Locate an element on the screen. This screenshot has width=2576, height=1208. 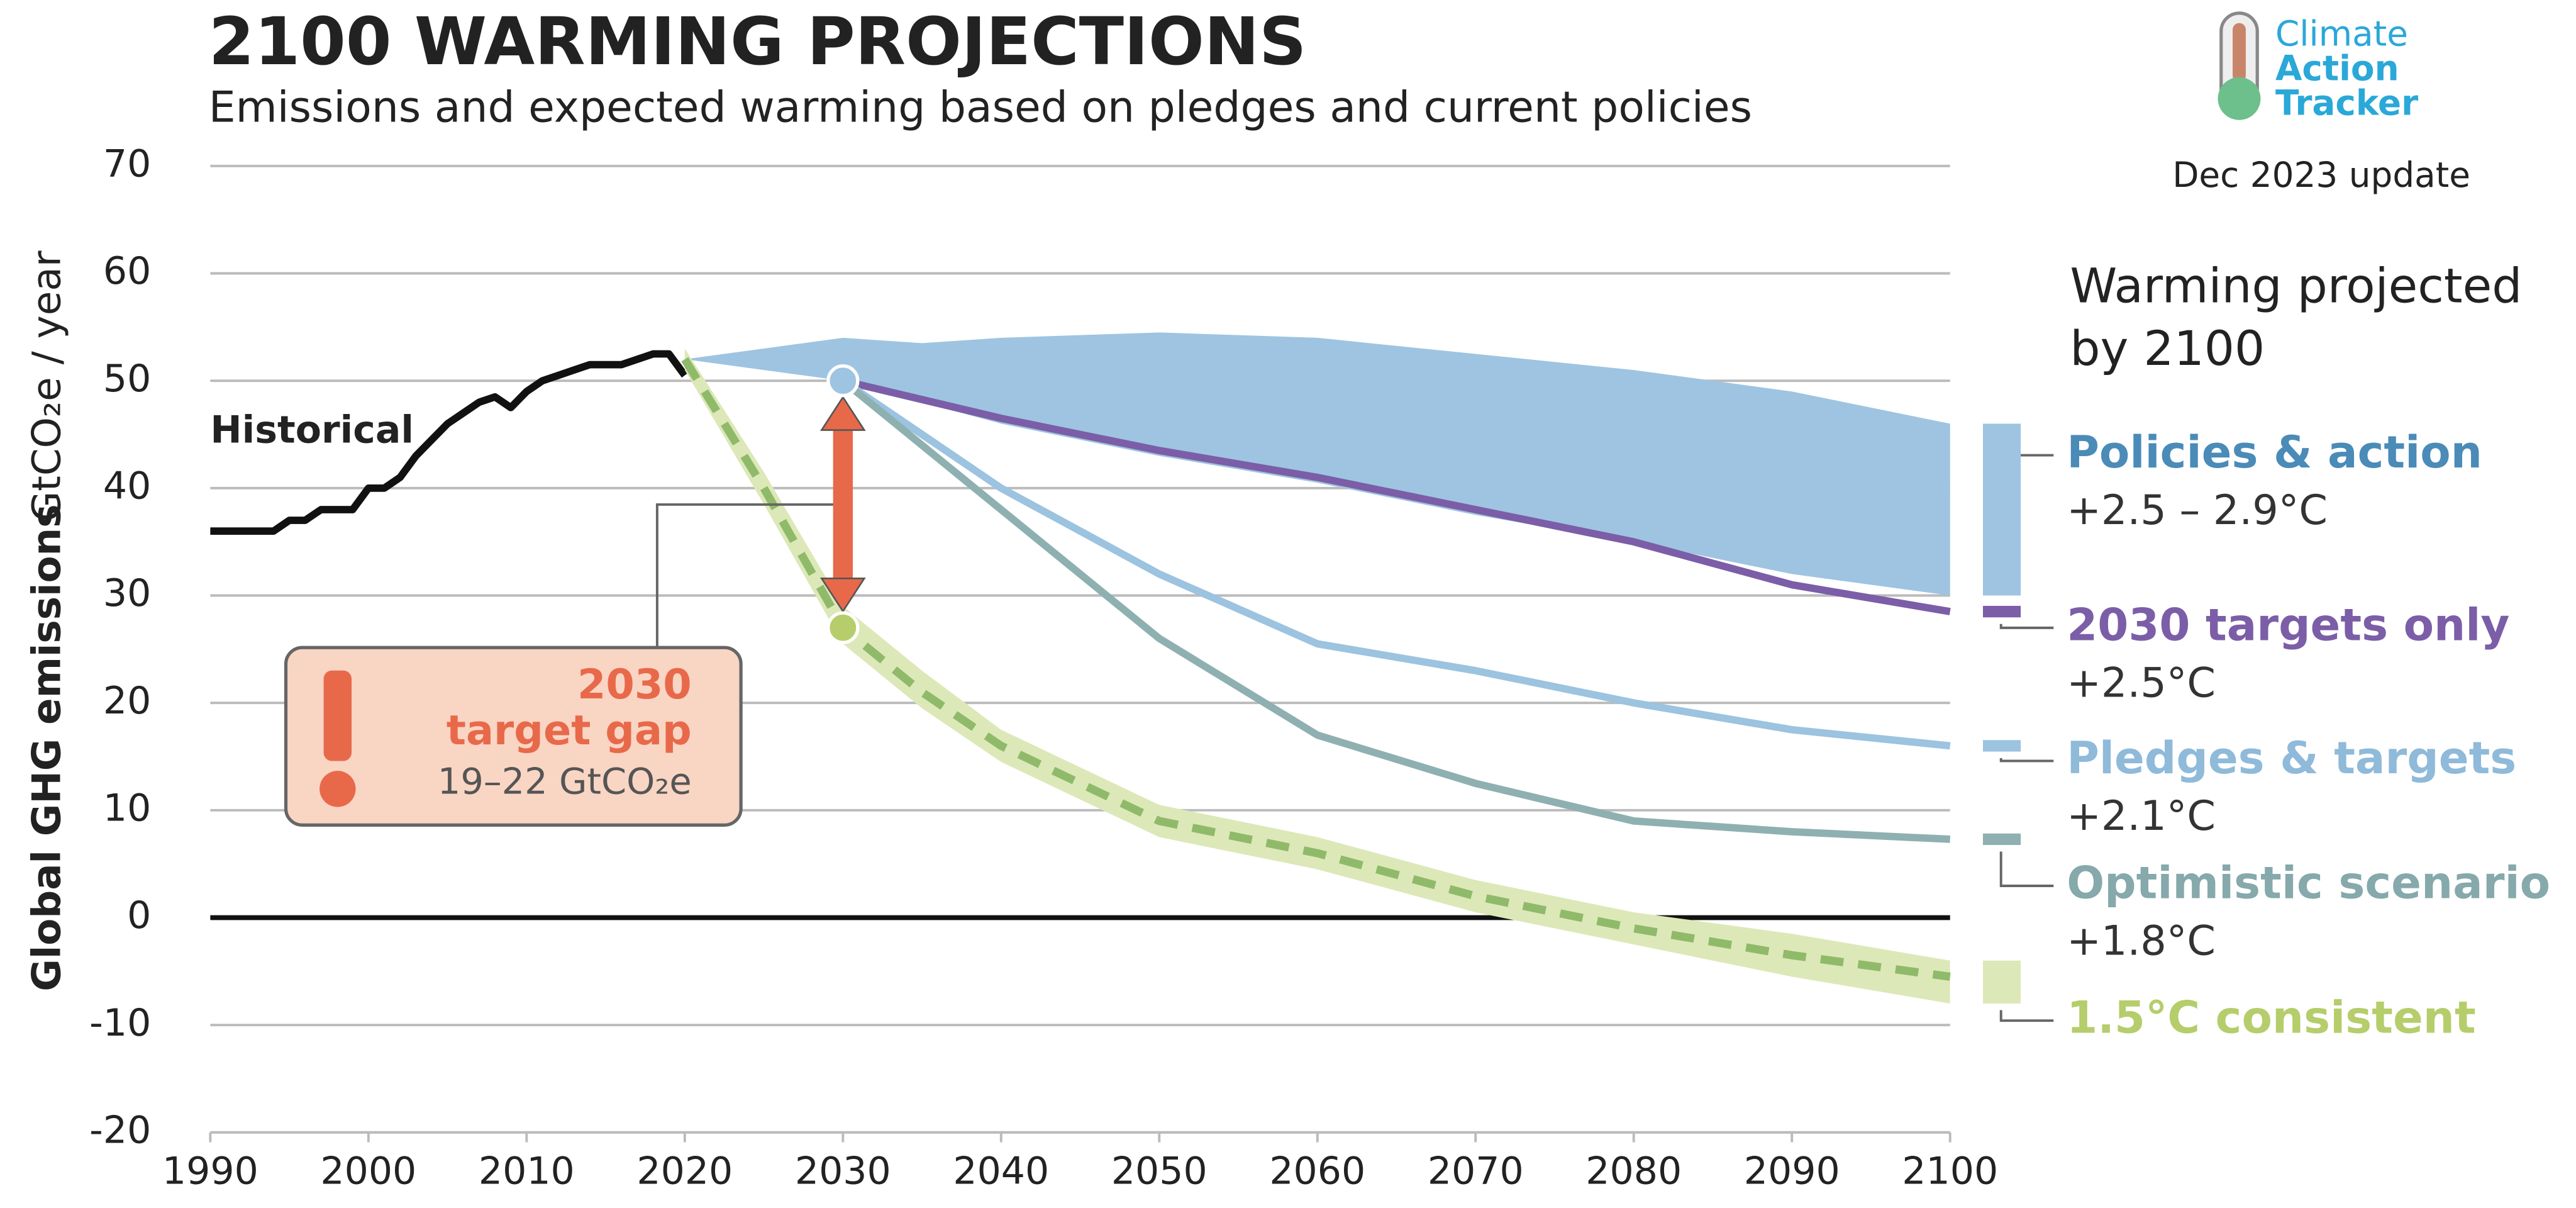
legend-label: Optimistic scenario is located at coordinates (2308, 883).